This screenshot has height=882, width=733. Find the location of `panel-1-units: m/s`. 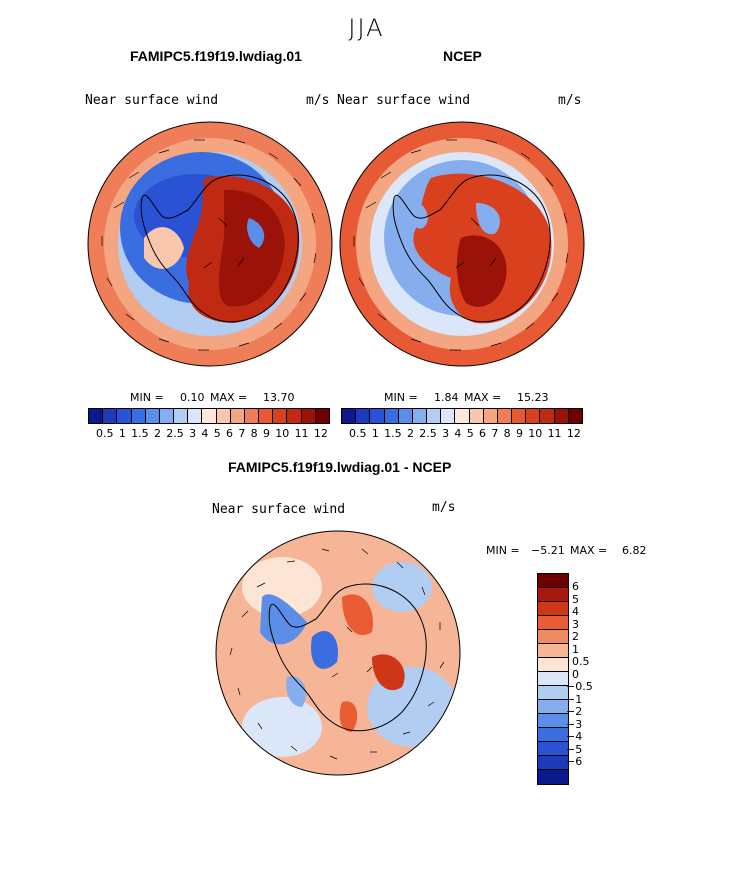

panel-1-units: m/s is located at coordinates (318, 100).